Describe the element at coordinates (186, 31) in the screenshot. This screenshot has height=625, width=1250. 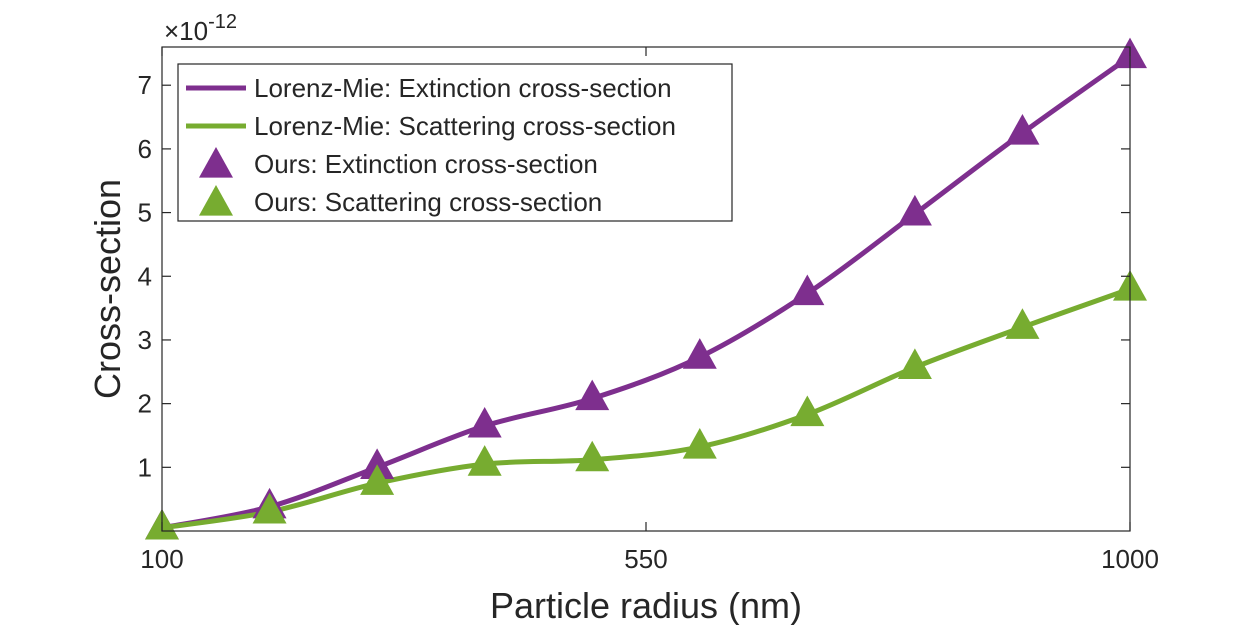
I see `y-exponent-prefix: ×10` at that location.